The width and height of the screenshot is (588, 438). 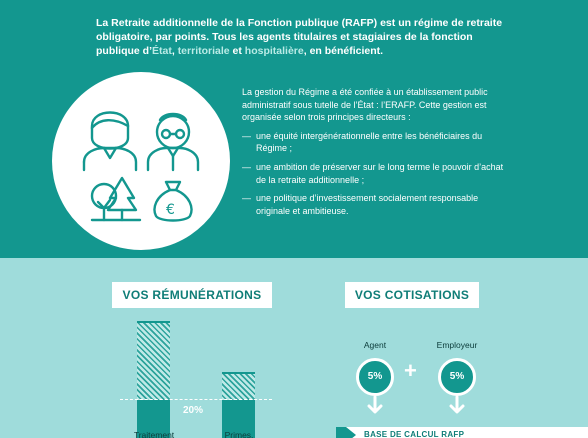 I want to click on baseline-dashed-line, so click(x=196, y=399).